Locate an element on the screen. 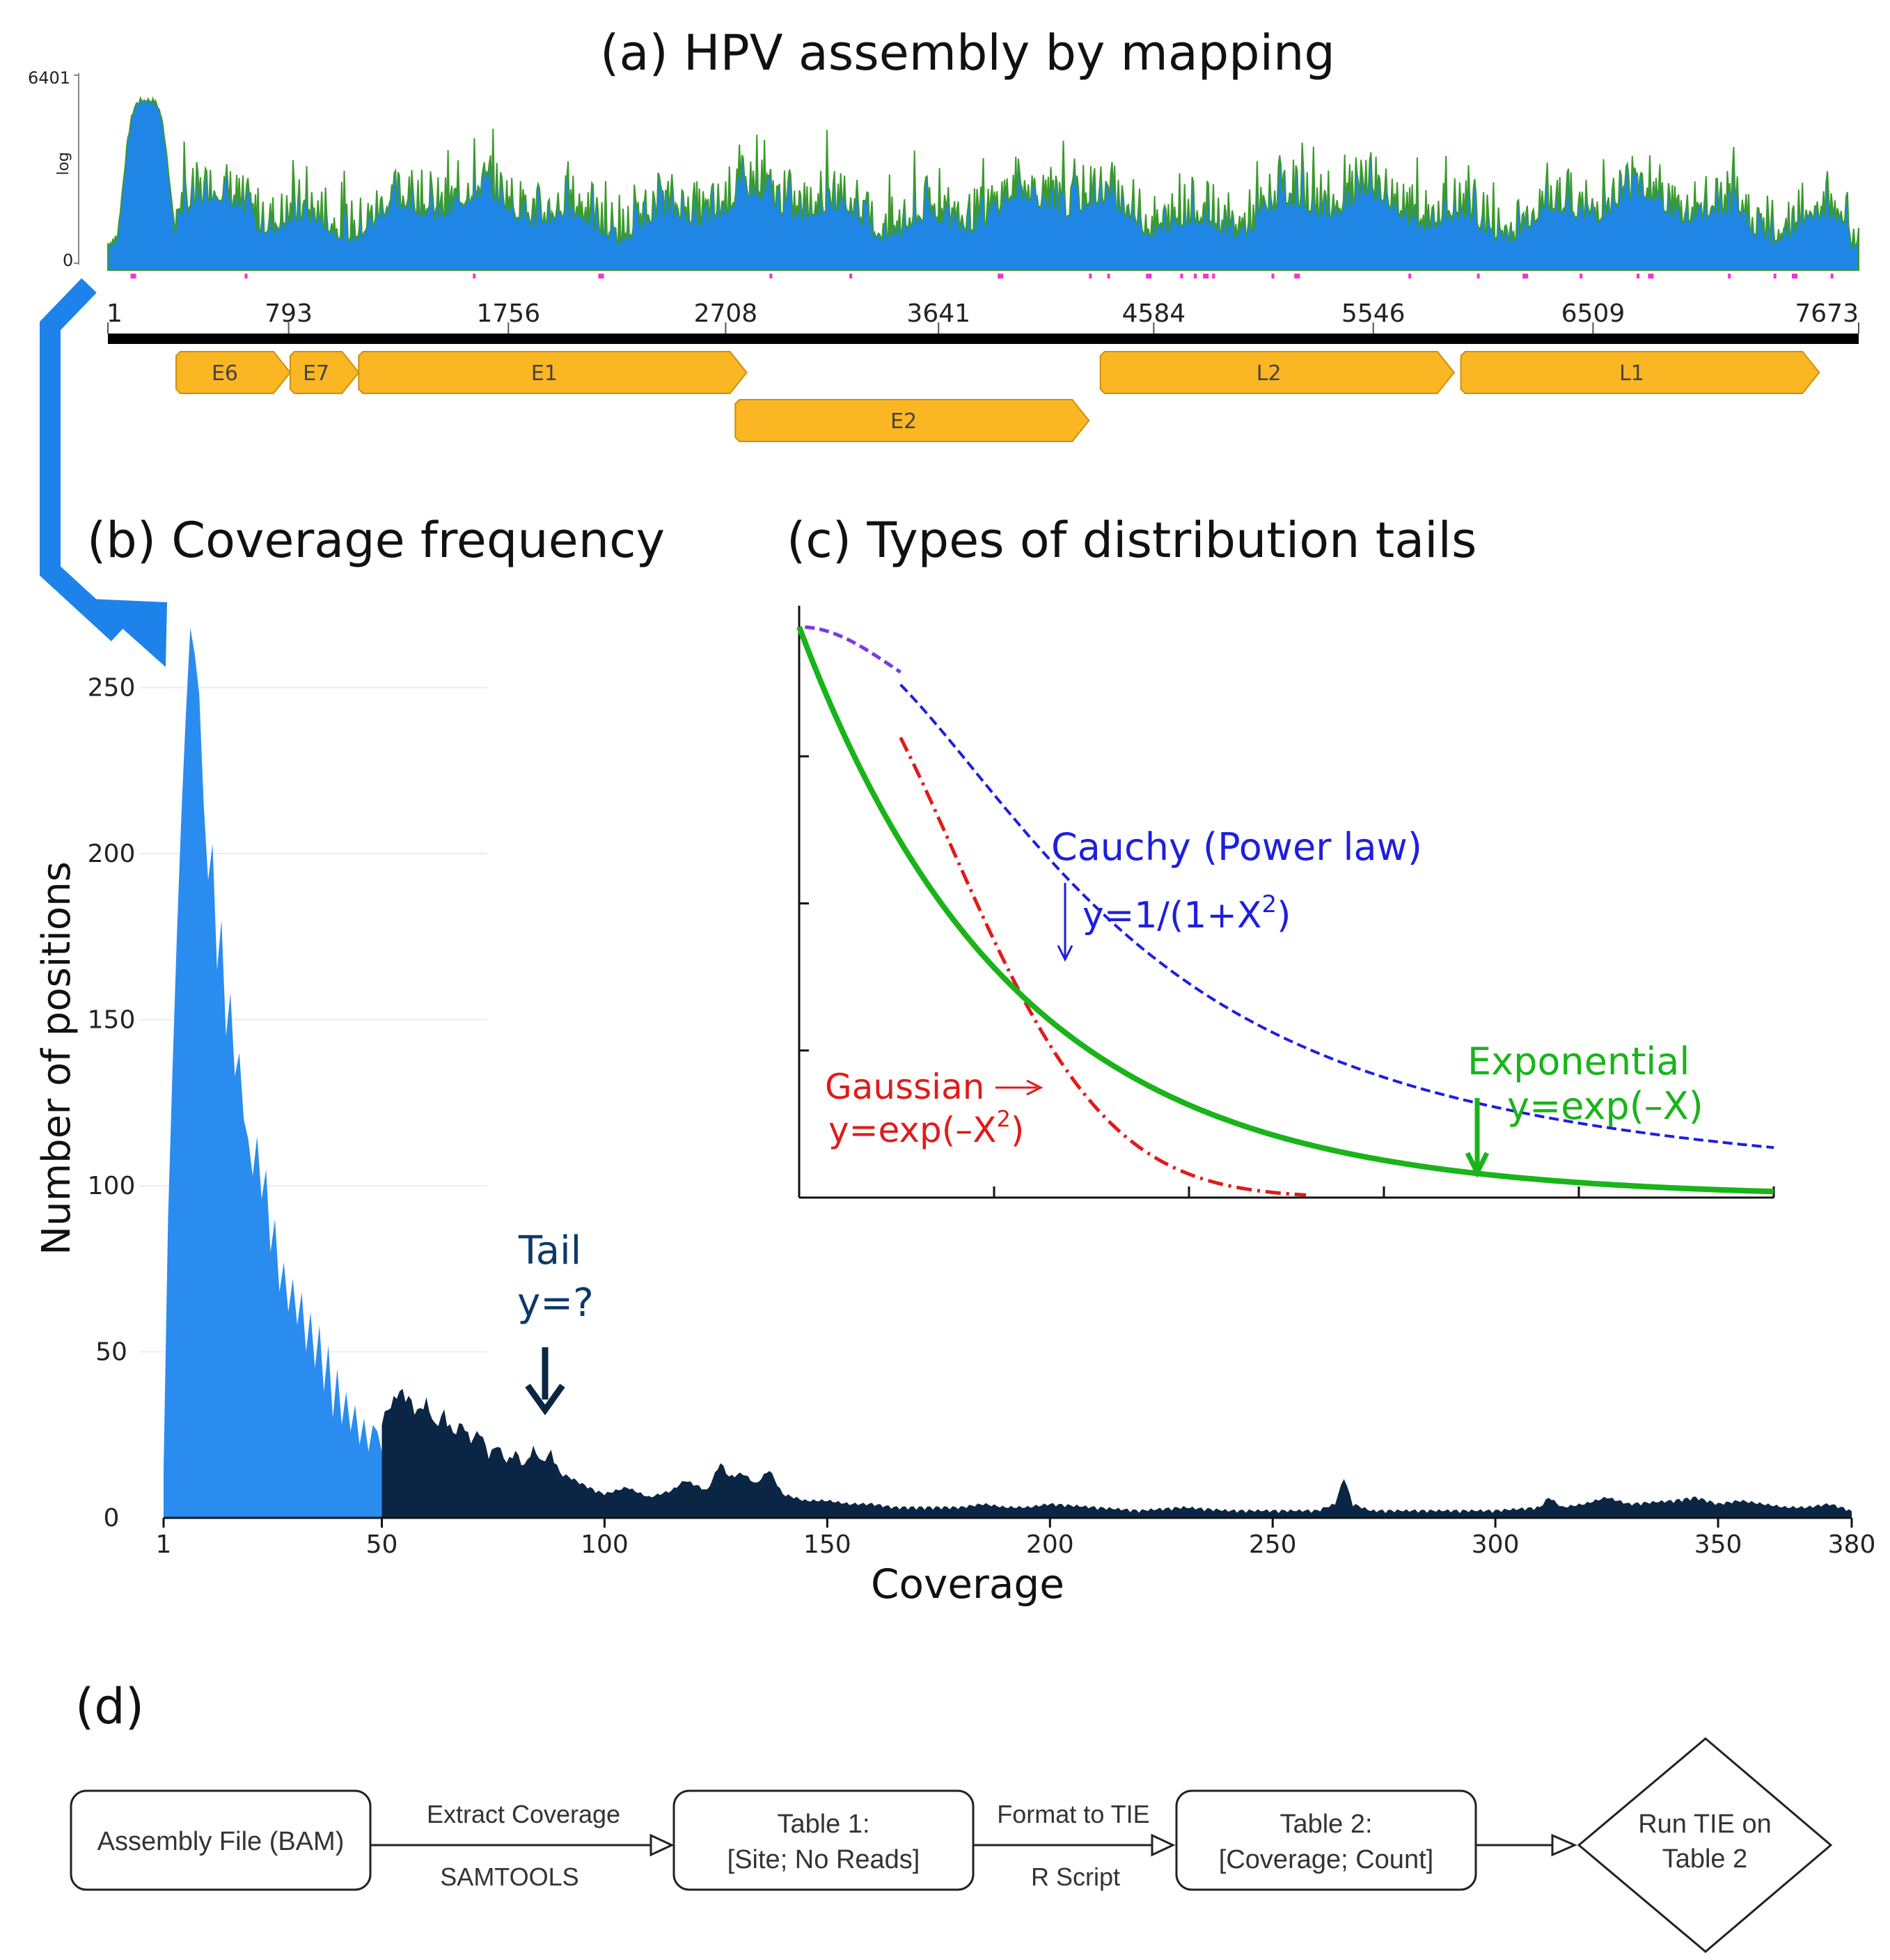 This screenshot has width=1890, height=1960. panel-a-to-b-arrowhead is located at coordinates (128, 633).